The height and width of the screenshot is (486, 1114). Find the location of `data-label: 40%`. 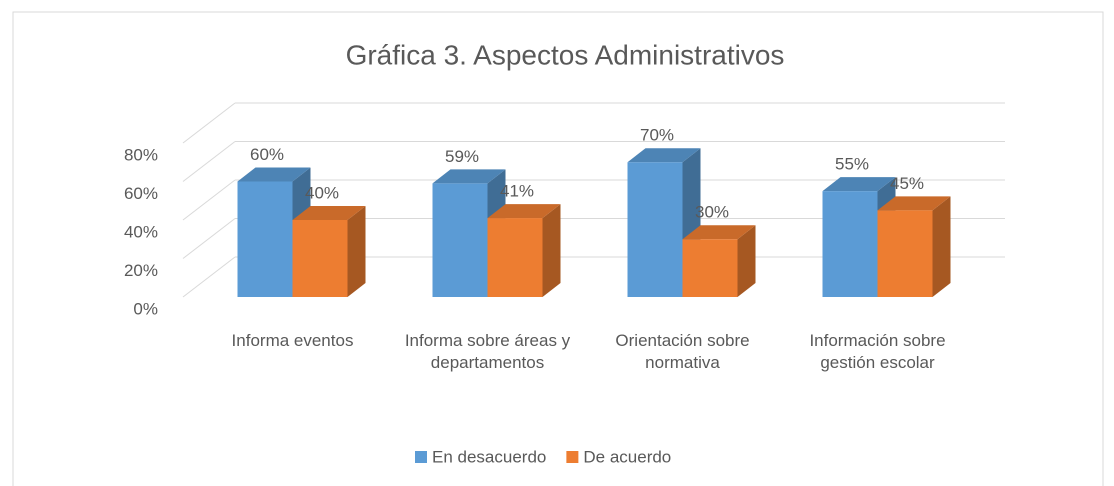

data-label: 40% is located at coordinates (322, 192).